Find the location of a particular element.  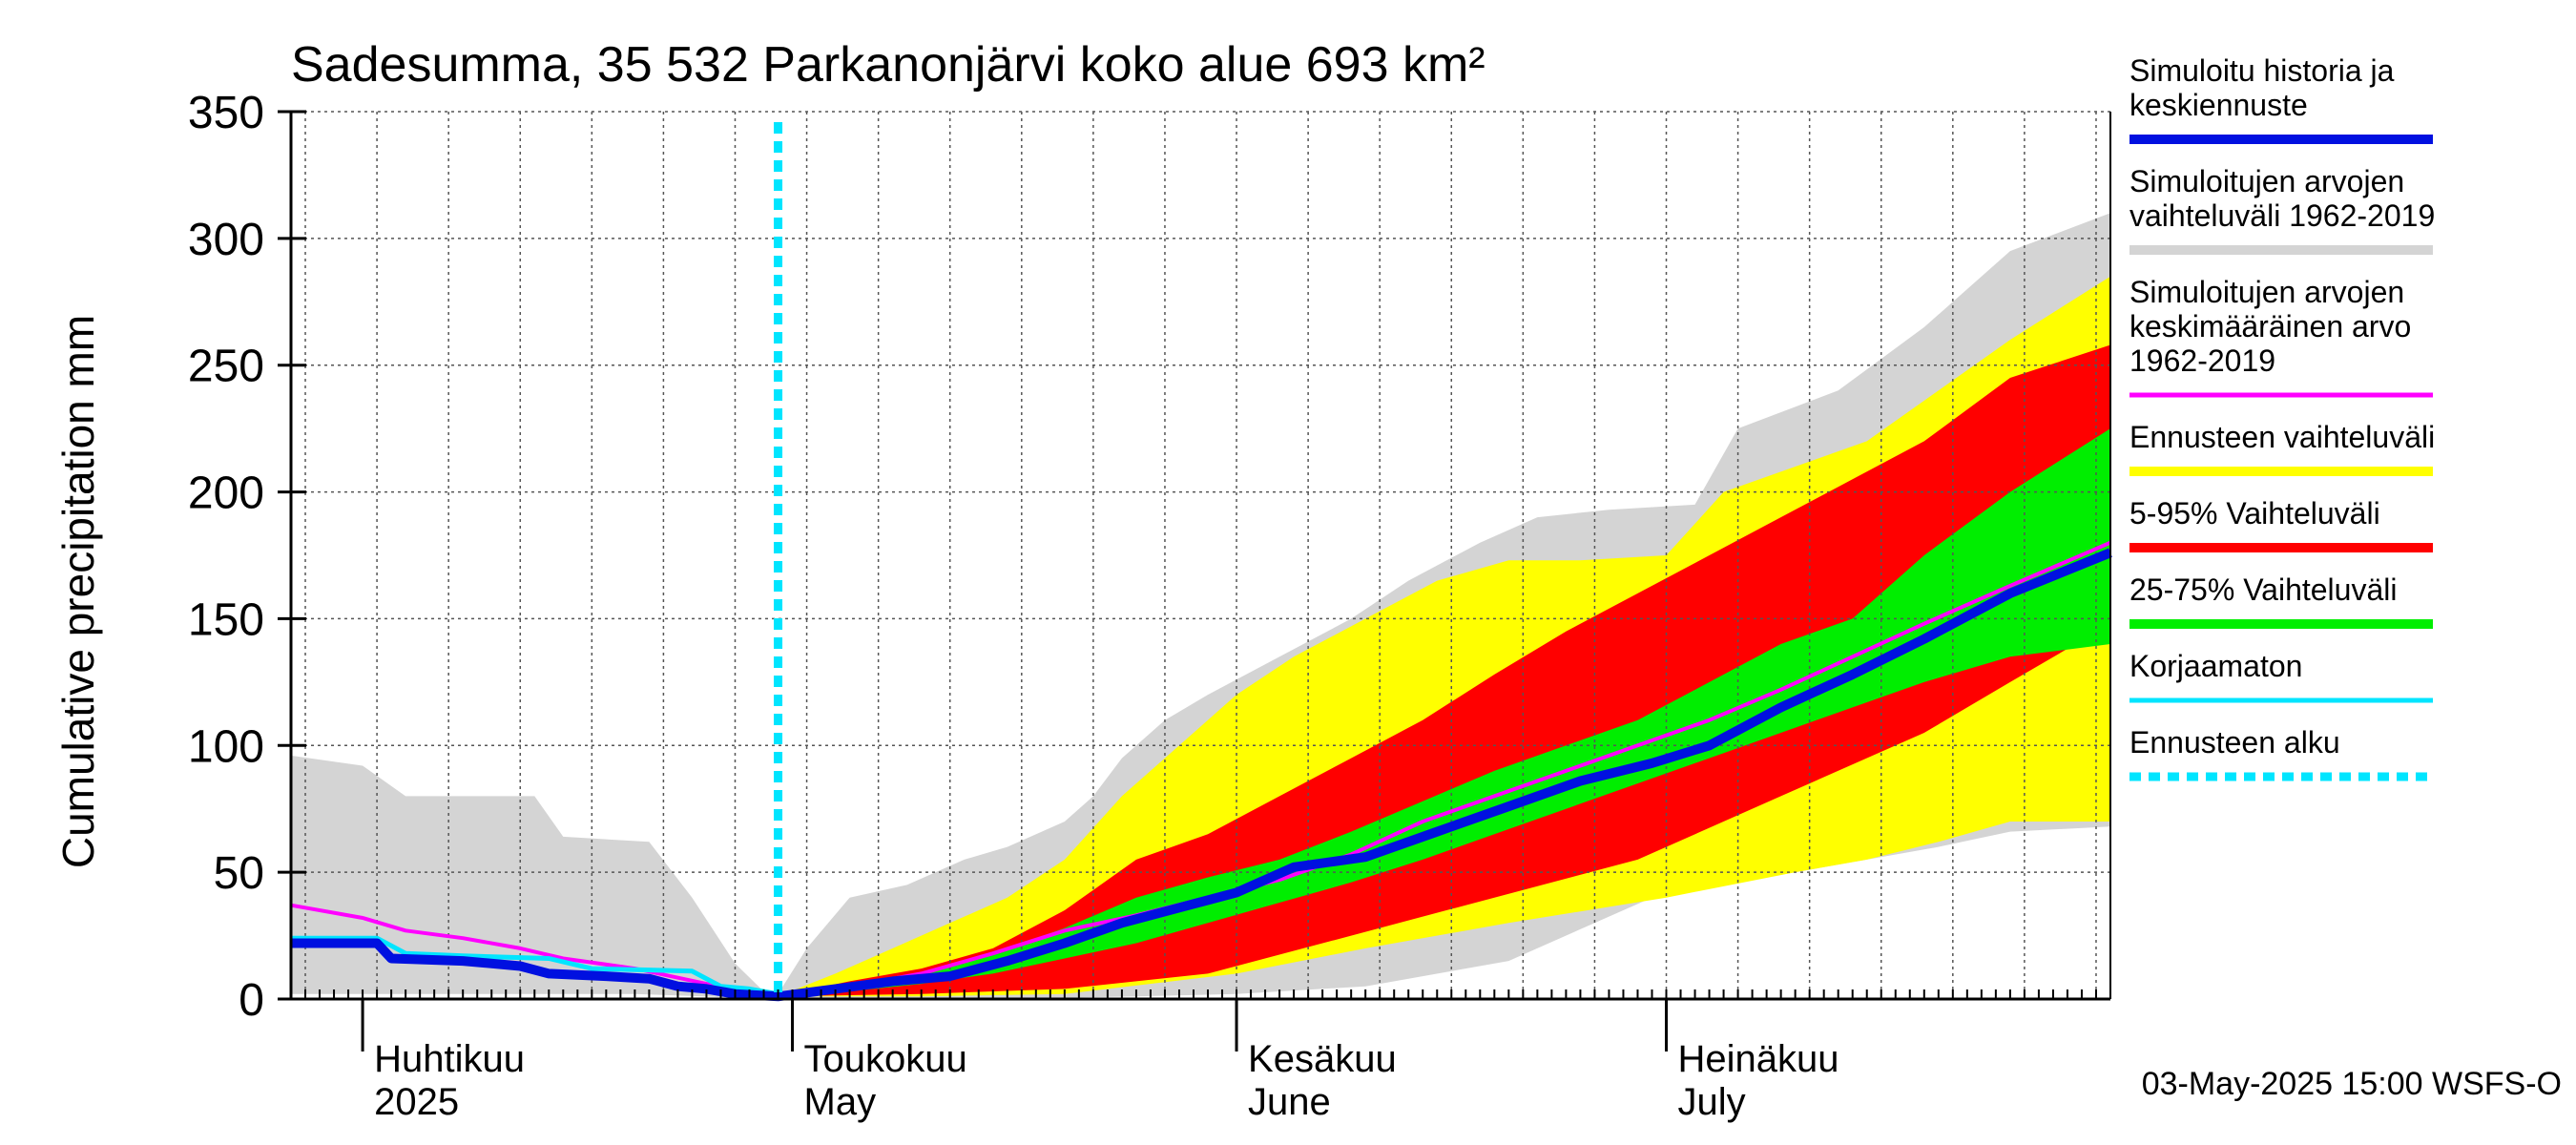

y-tick-label: 150 is located at coordinates (226, 620).